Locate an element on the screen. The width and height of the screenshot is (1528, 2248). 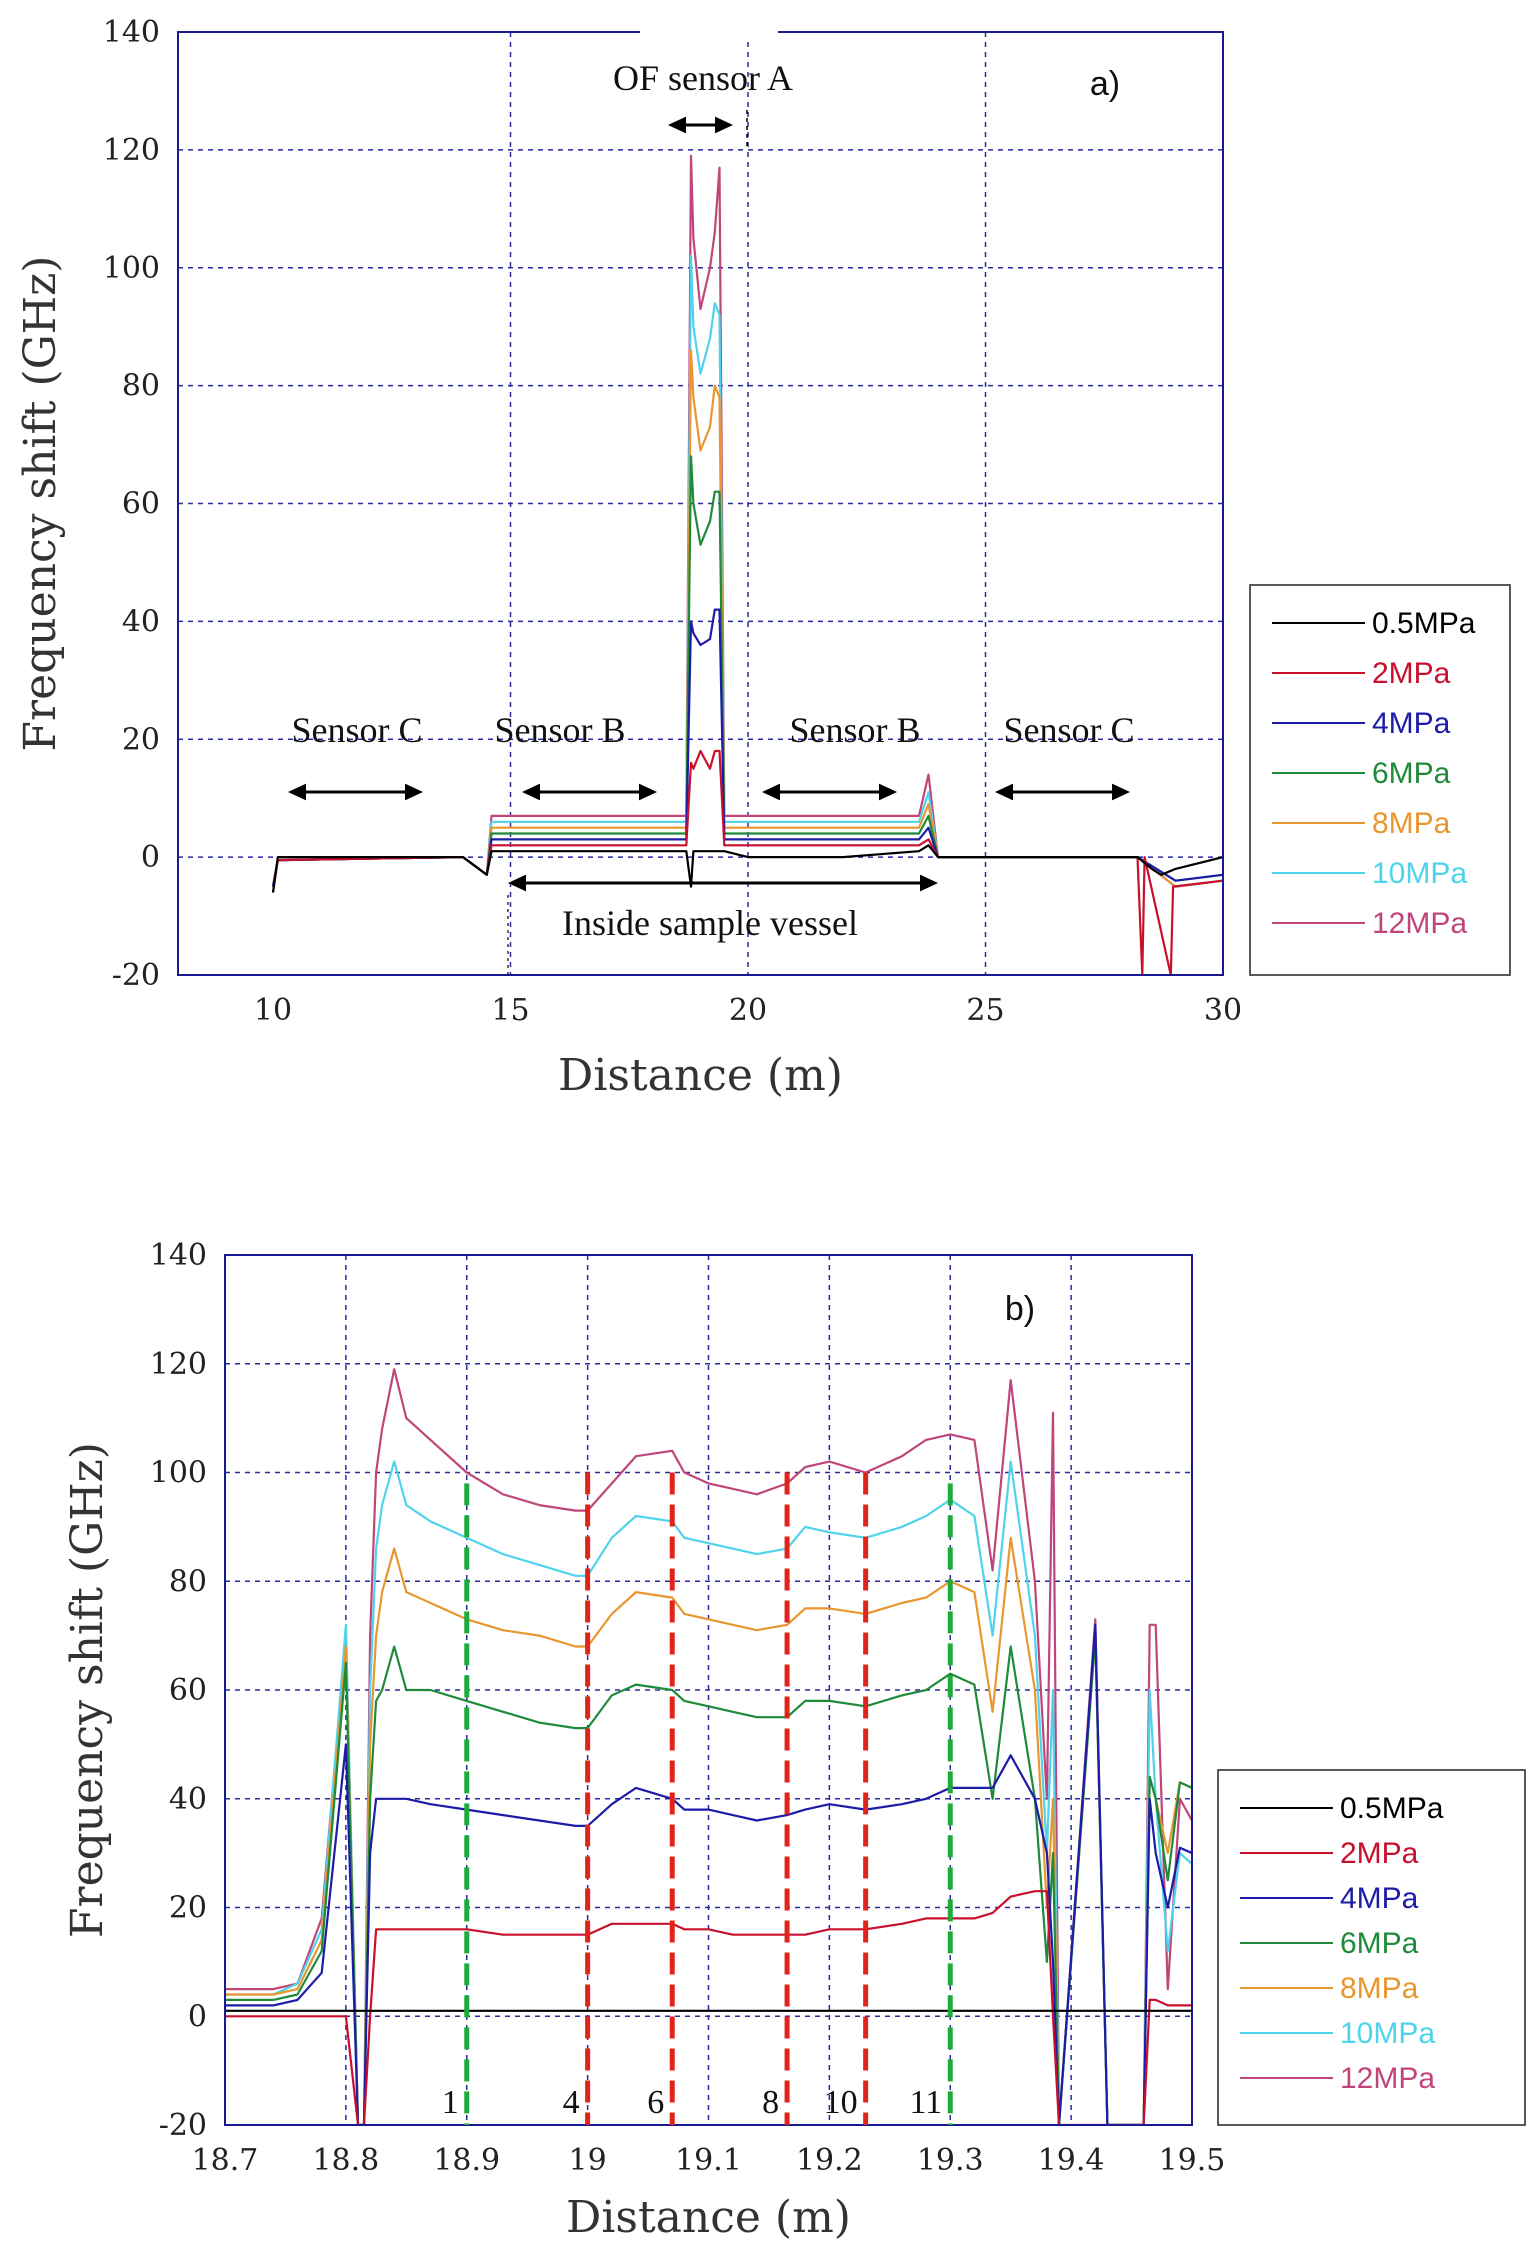
x-tick-label: 19.5 is located at coordinates (1192, 2160).